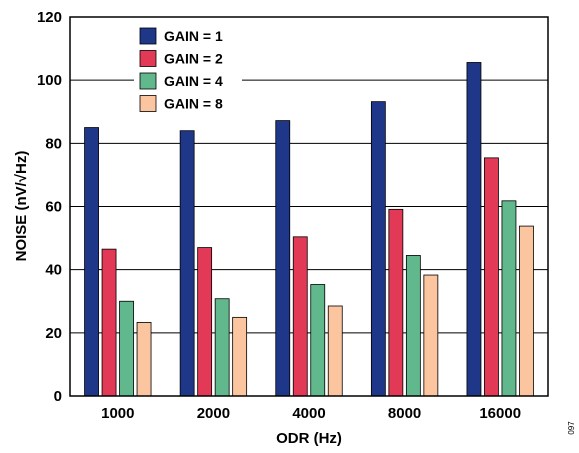 Image resolution: width=579 pixels, height=453 pixels. I want to click on x-axis-ticks: 1000 2000 4000 8000 16000, so click(311, 413).